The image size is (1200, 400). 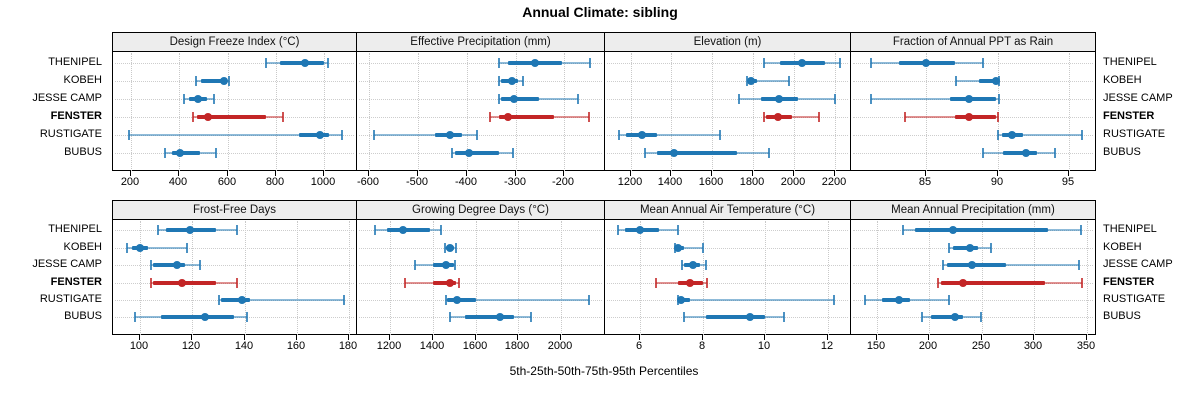 I want to click on axis-tick-label: 8, so click(x=702, y=346).